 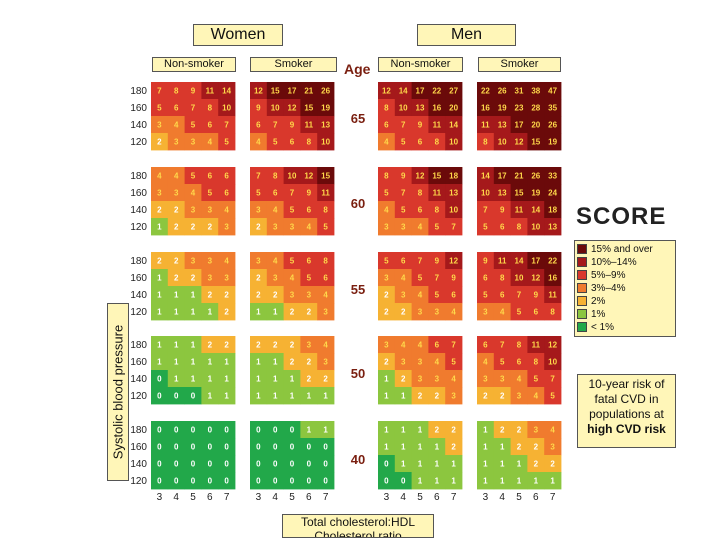 What do you see at coordinates (309, 142) in the screenshot?
I see `cell-value: 8` at bounding box center [309, 142].